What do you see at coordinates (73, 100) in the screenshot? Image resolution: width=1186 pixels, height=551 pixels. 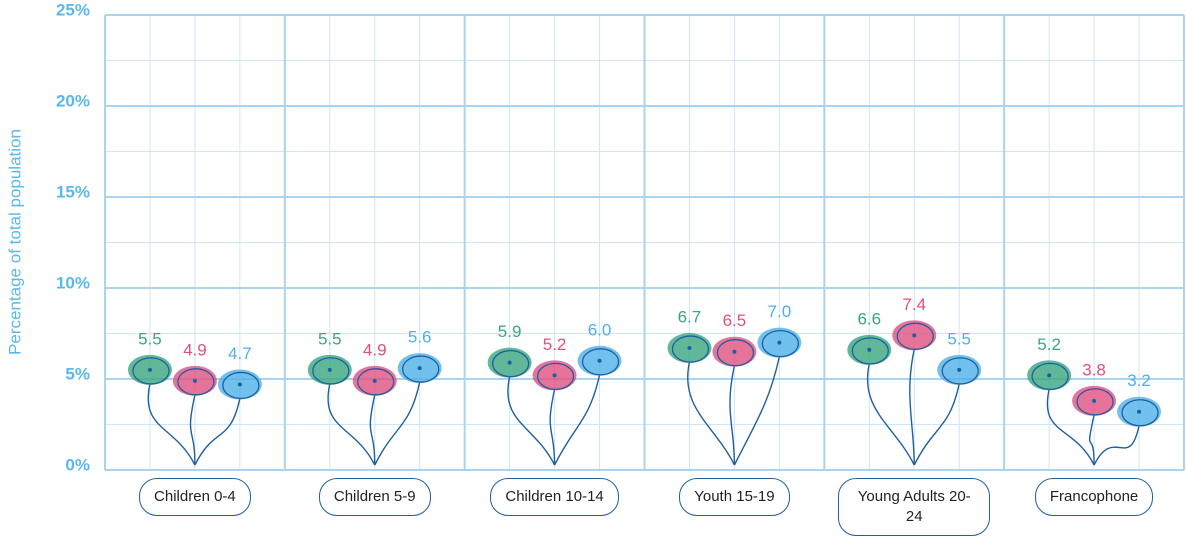 I see `y-tick-label: 20%` at bounding box center [73, 100].